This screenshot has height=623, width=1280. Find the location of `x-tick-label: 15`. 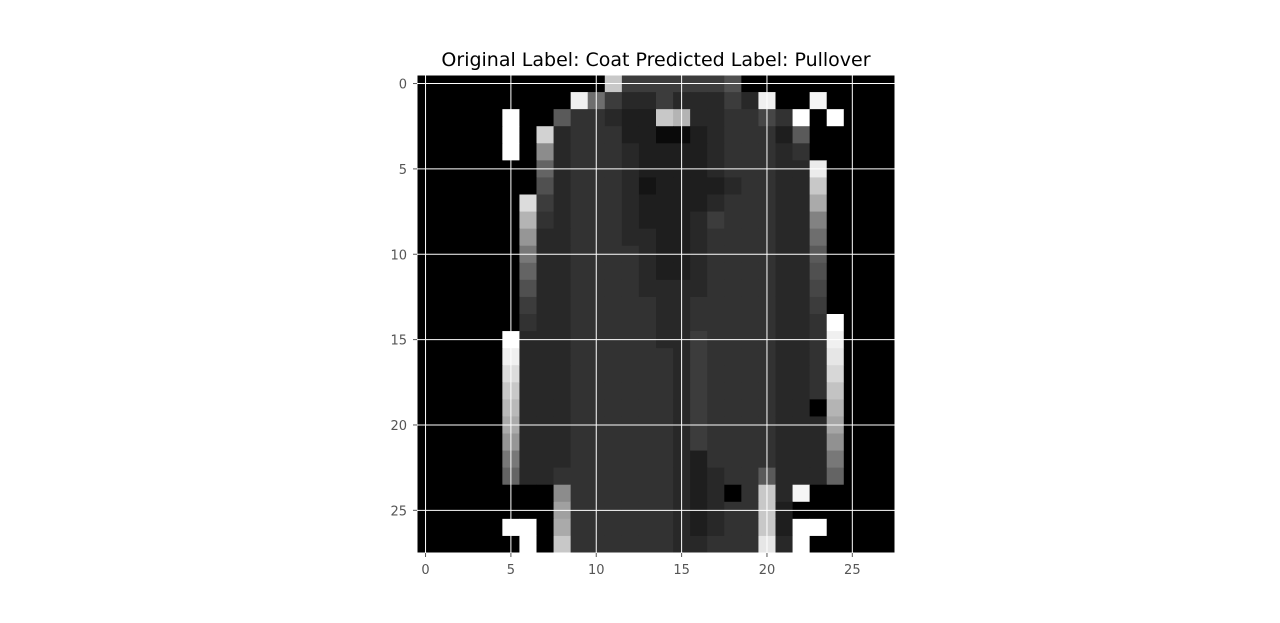

x-tick-label: 15 is located at coordinates (681, 570).